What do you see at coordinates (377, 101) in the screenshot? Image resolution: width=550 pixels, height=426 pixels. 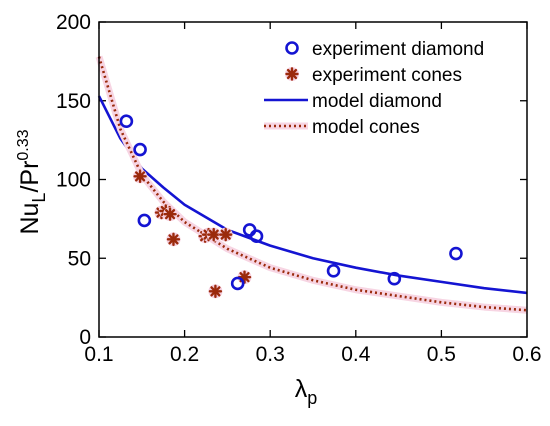 I see `legend-label-model-diamond: model diamond` at bounding box center [377, 101].